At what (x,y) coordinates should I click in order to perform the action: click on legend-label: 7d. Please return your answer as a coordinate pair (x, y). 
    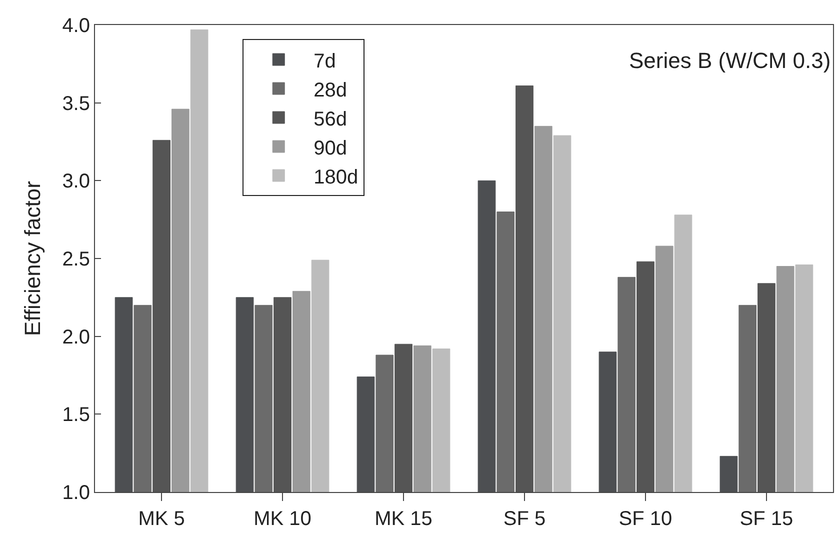
    Looking at the image, I should click on (325, 61).